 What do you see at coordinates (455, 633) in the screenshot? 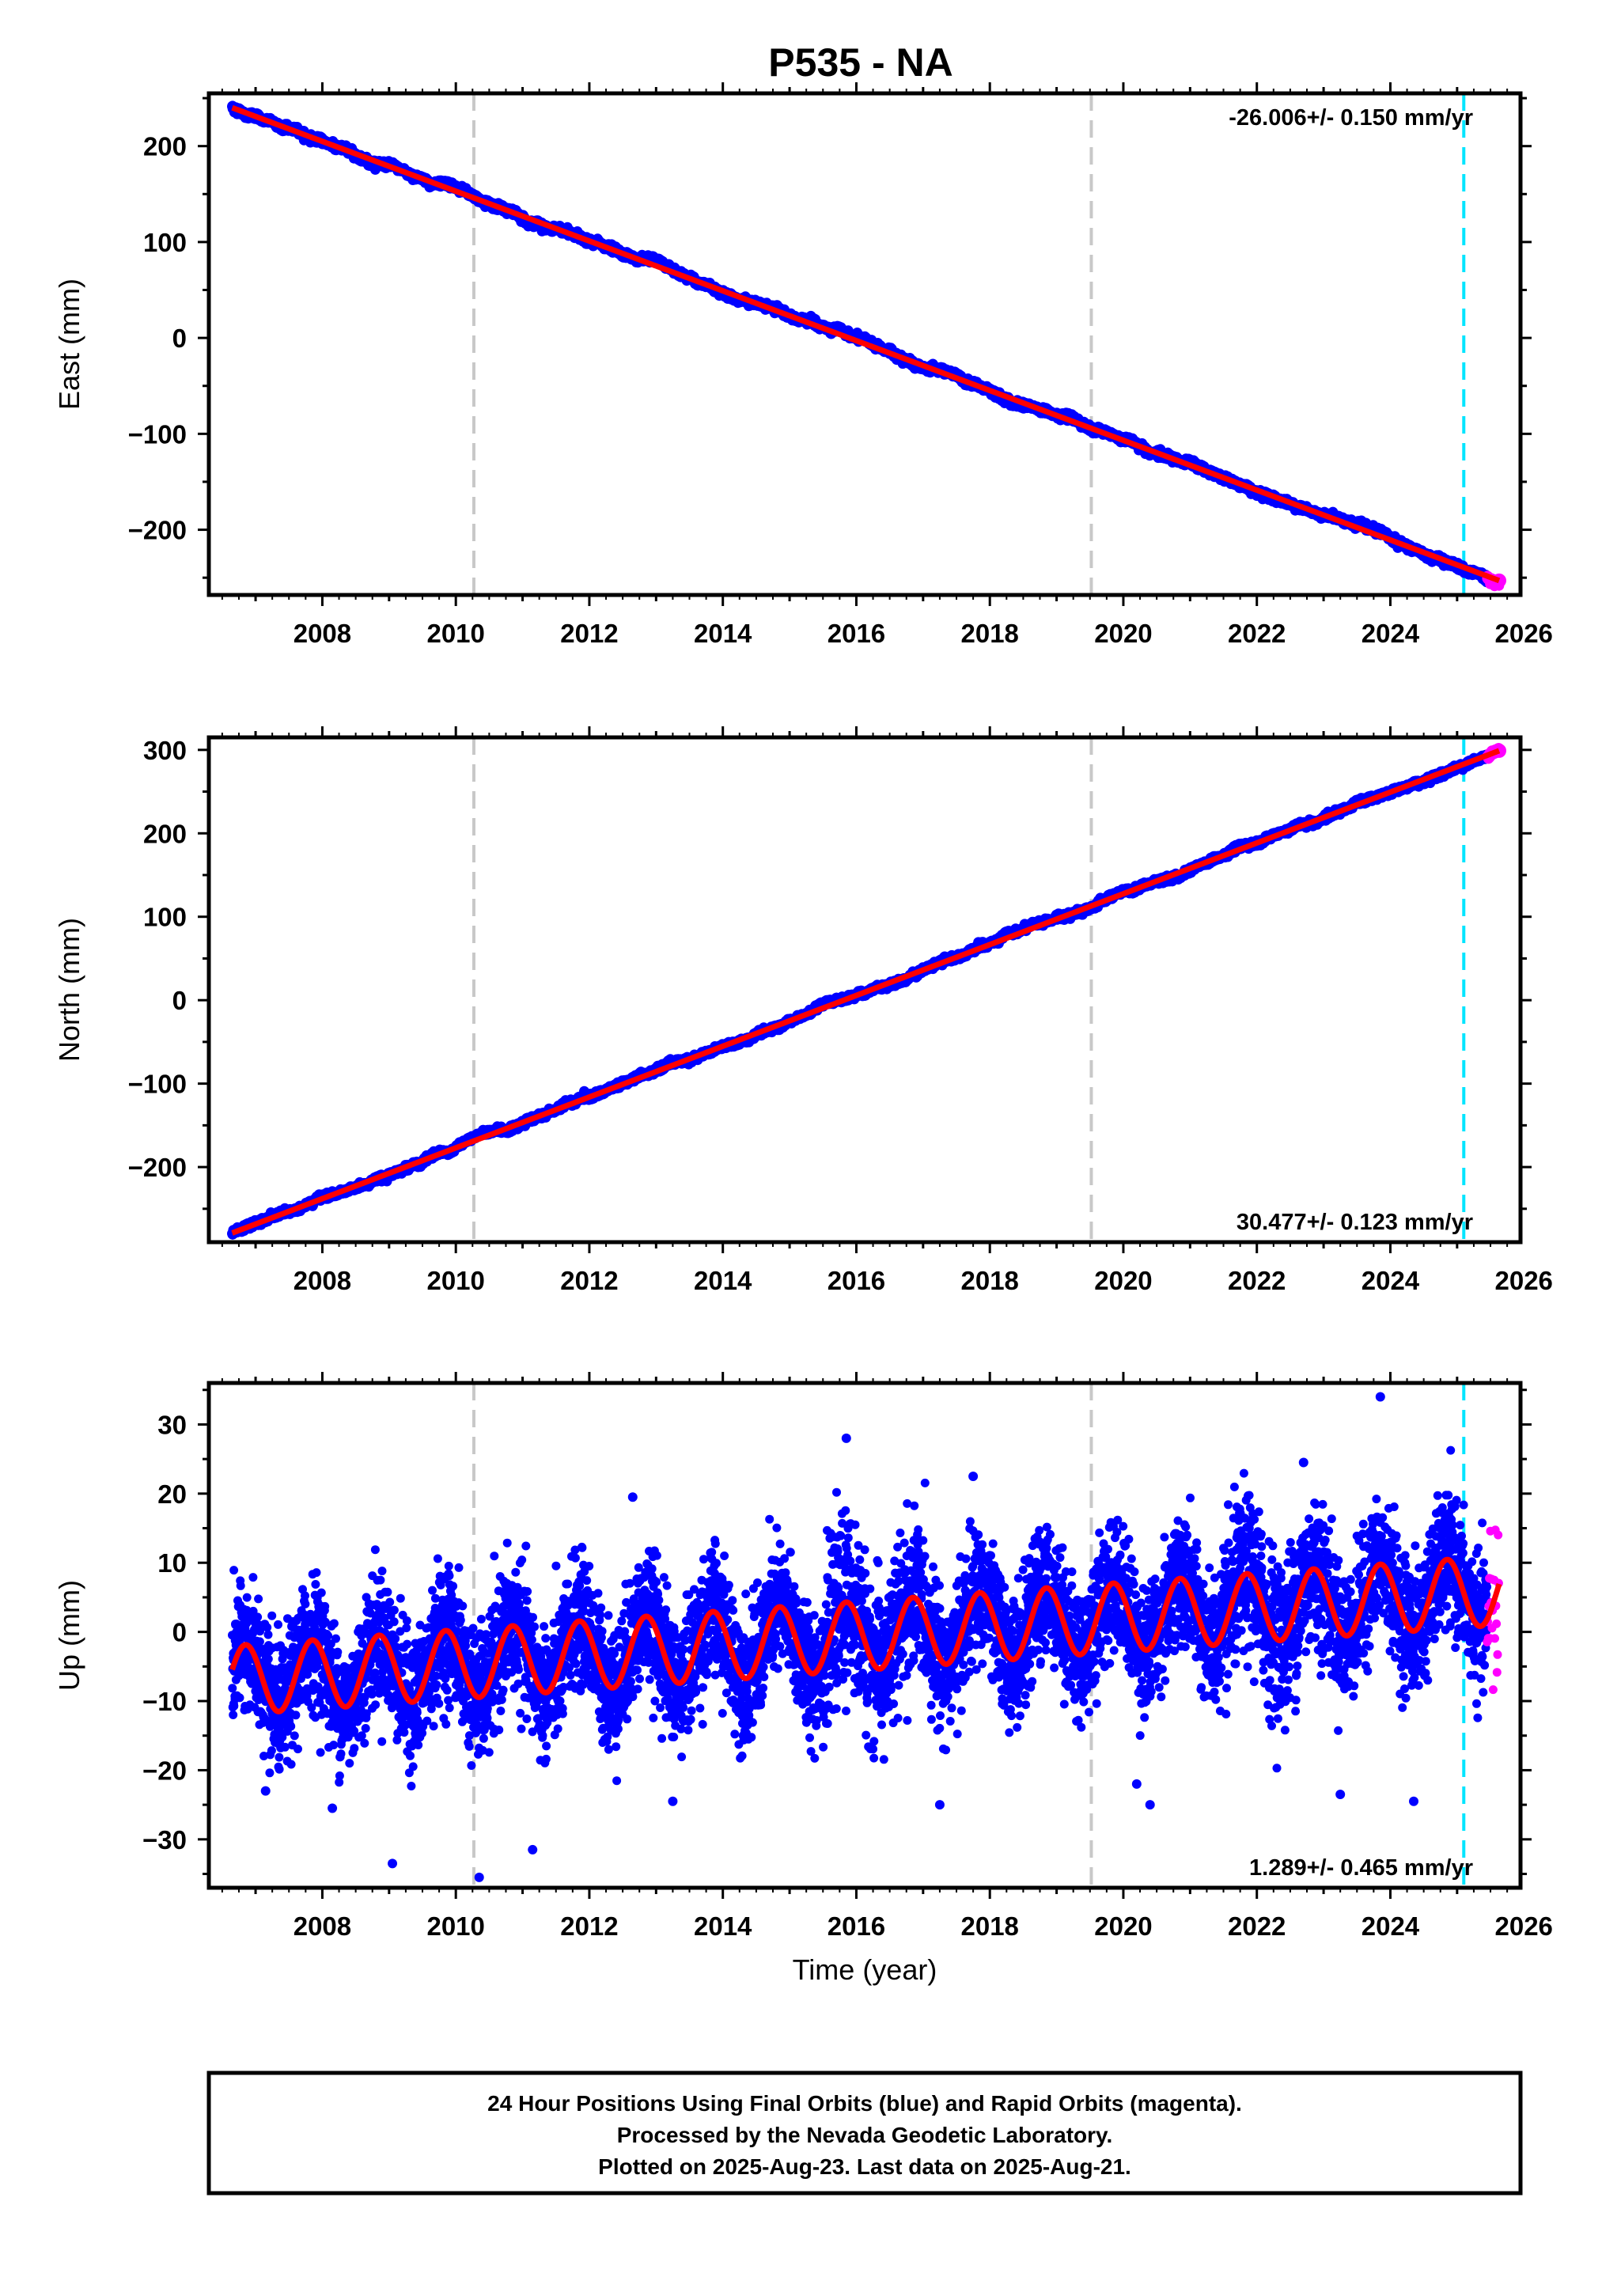
I see `x-tick-label: 2010` at bounding box center [455, 633].